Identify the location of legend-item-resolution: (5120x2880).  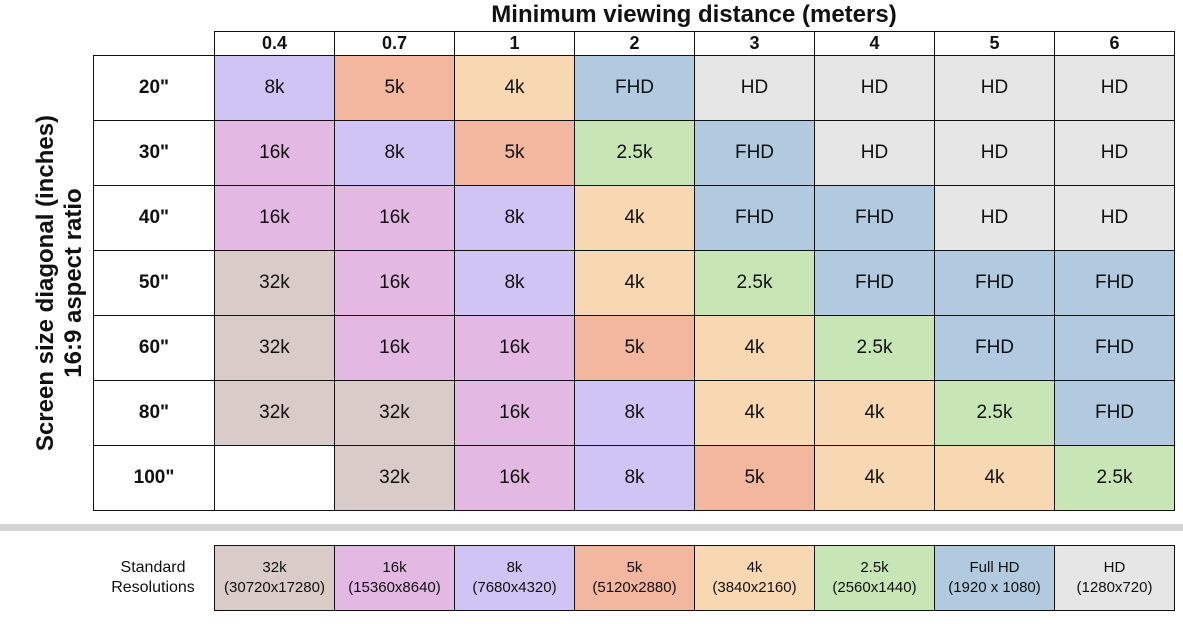
(634, 587).